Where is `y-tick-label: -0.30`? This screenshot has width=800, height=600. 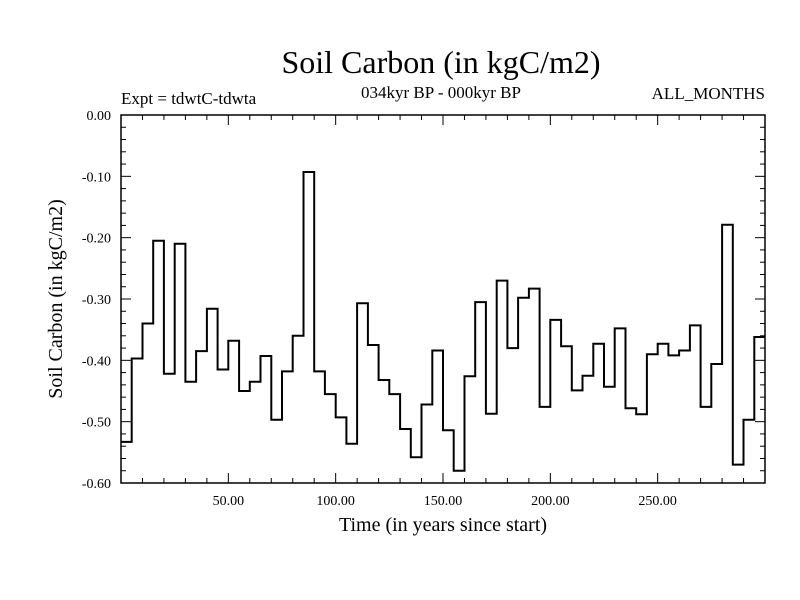 y-tick-label: -0.30 is located at coordinates (96, 300).